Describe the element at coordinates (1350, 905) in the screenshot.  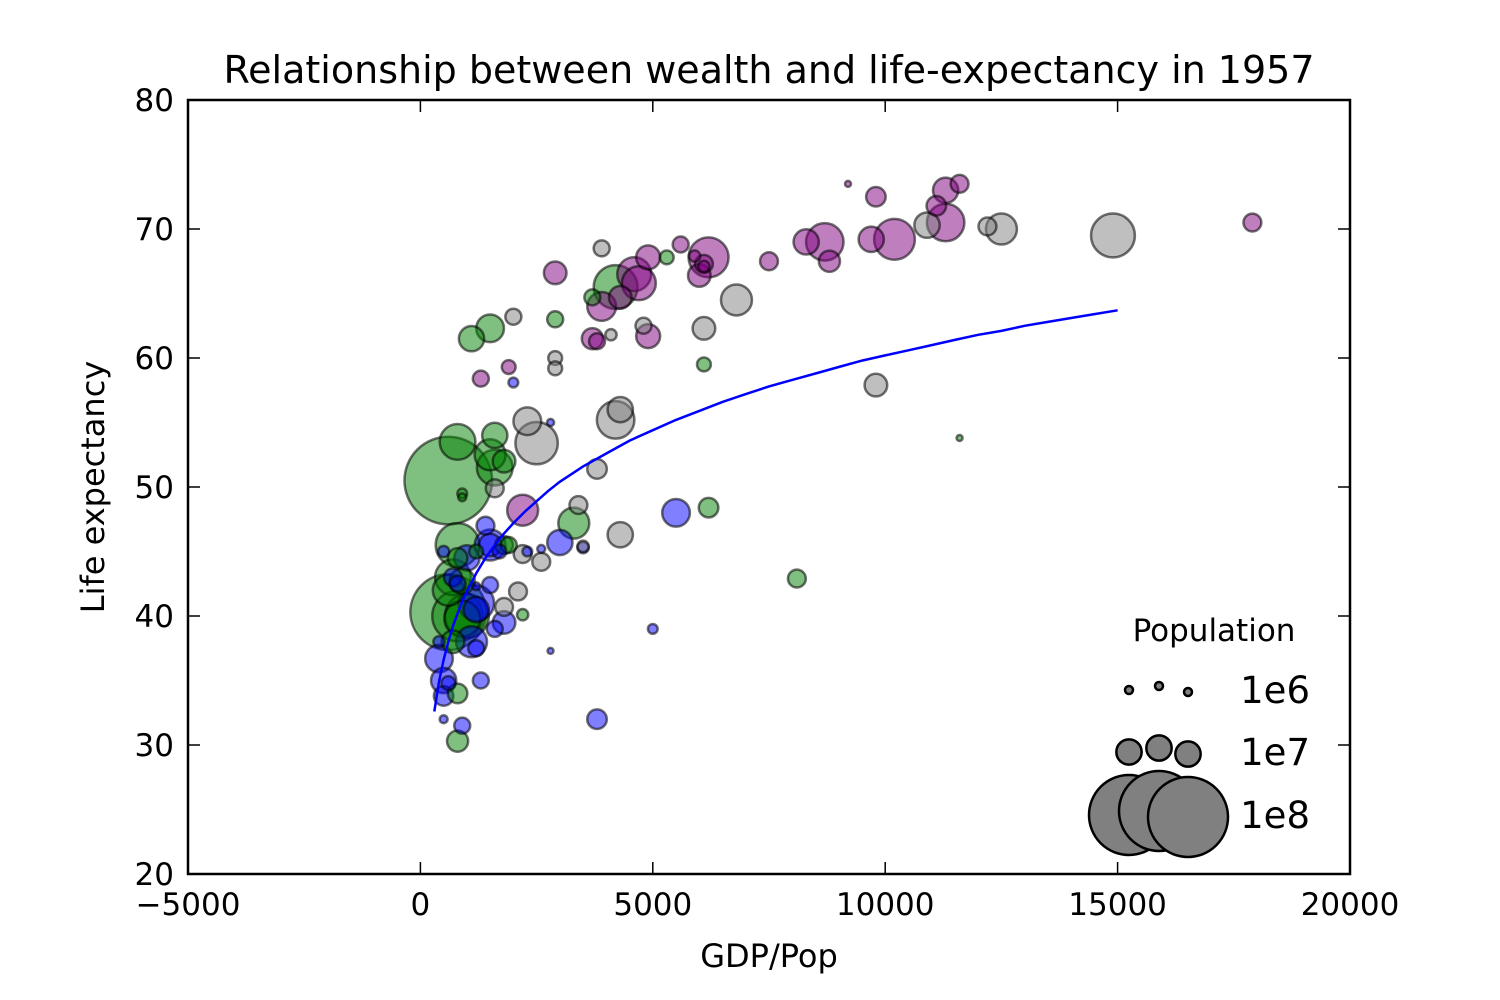
I see `x-tick-label: 20000` at that location.